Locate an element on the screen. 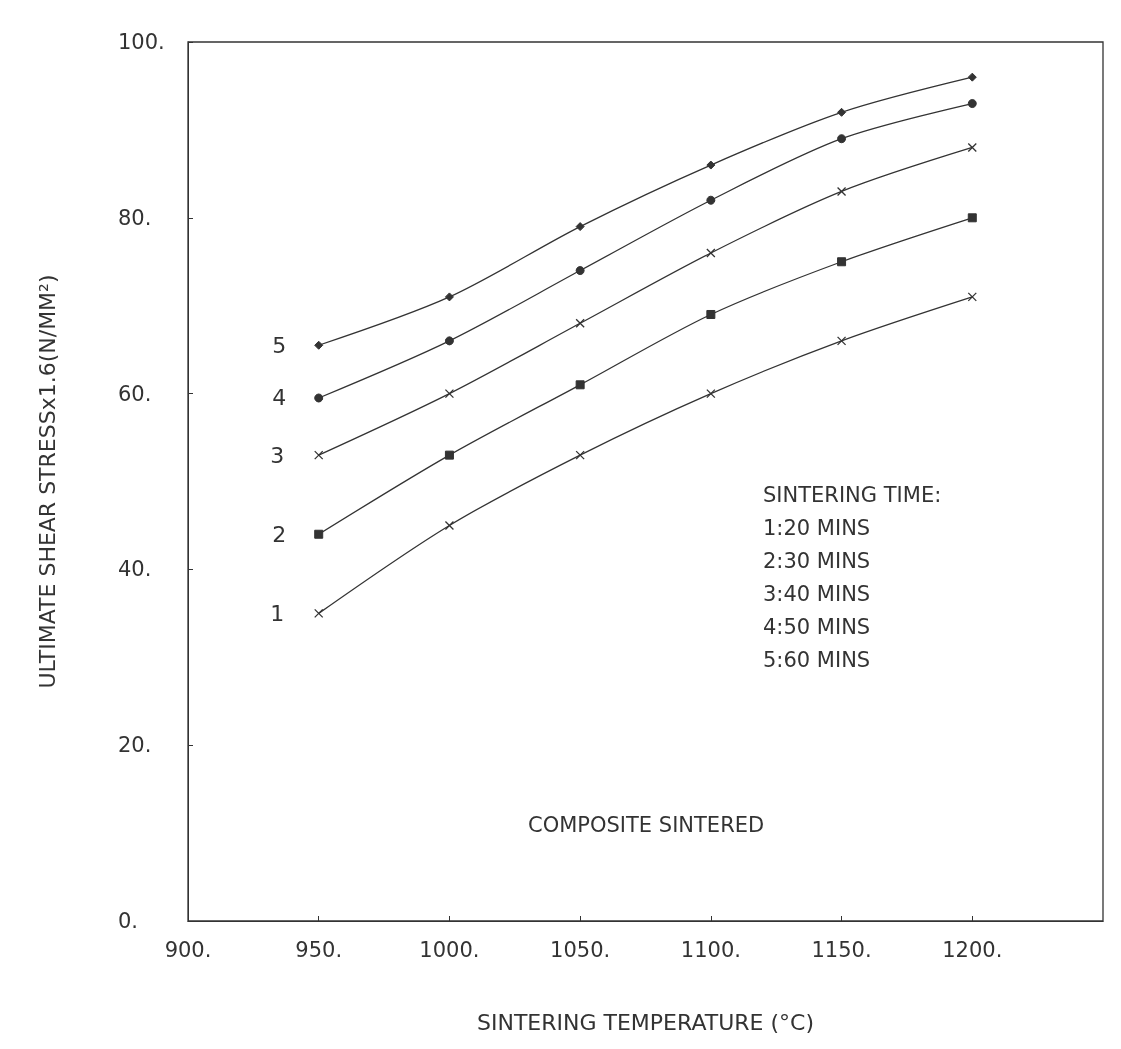 The height and width of the screenshot is (1049, 1121). x-tick-label: 1200. is located at coordinates (972, 949).